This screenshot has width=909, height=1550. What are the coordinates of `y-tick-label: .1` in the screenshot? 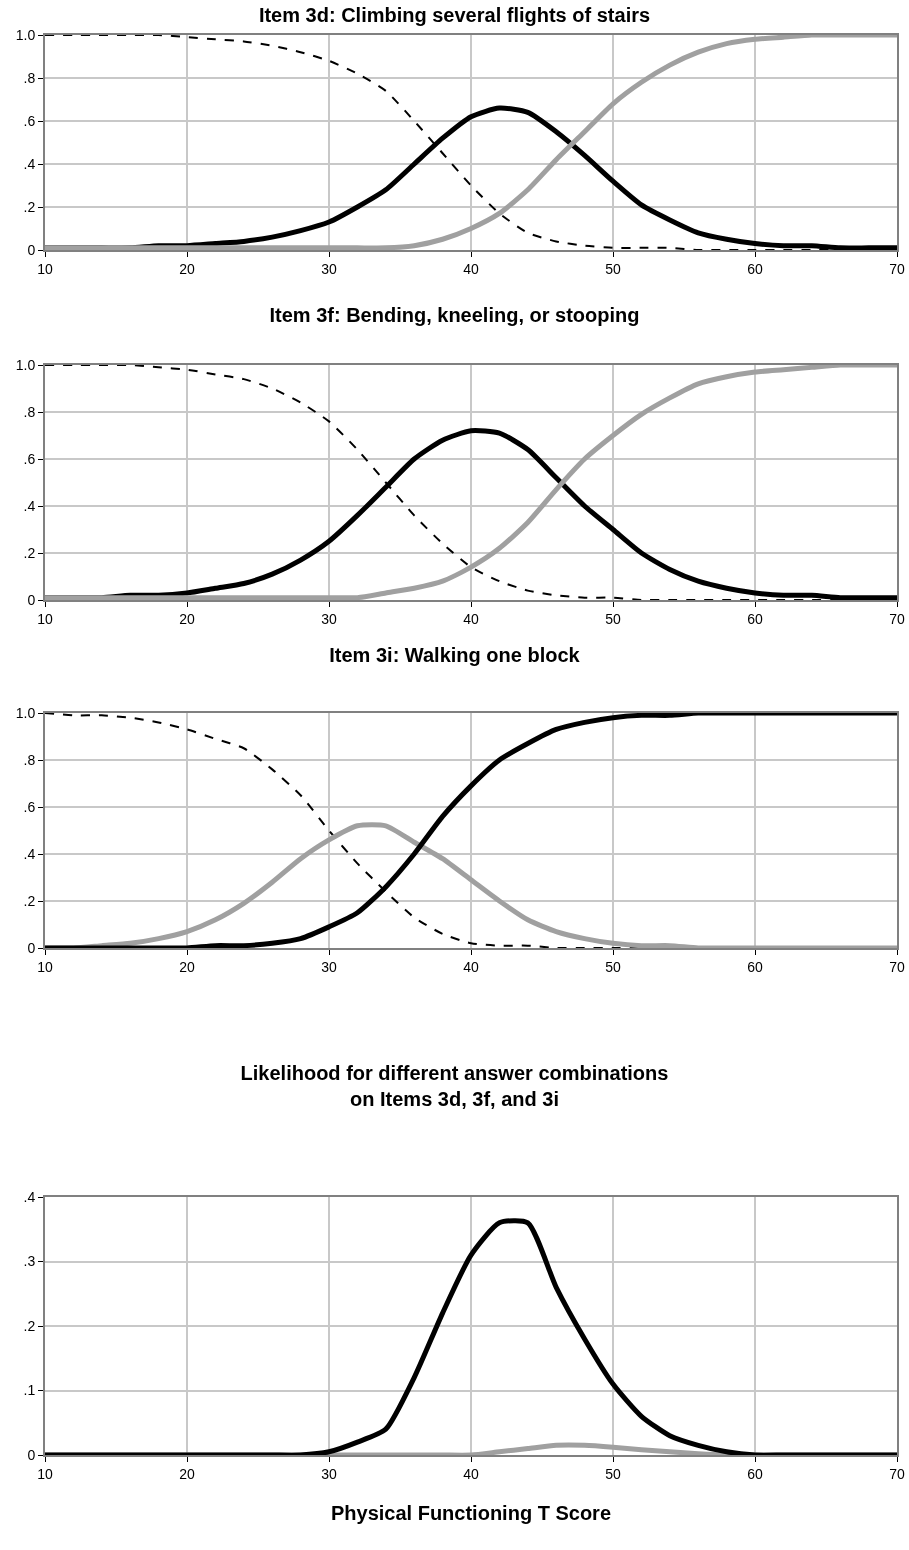 It's located at (29, 1390).